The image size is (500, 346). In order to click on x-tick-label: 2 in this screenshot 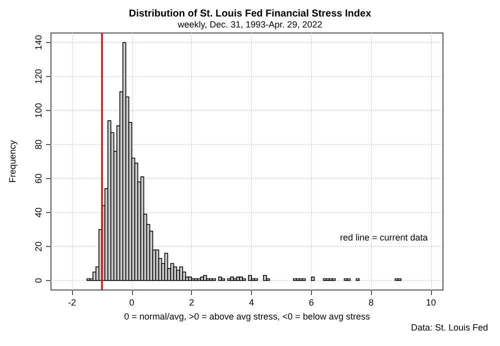, I will do `click(191, 303)`.